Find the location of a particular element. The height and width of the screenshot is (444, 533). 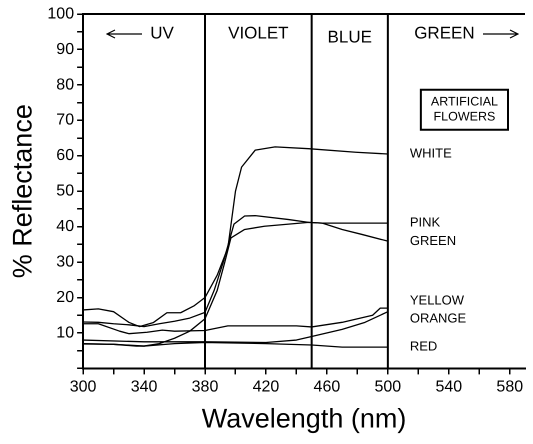

series-label: PINK is located at coordinates (425, 222).